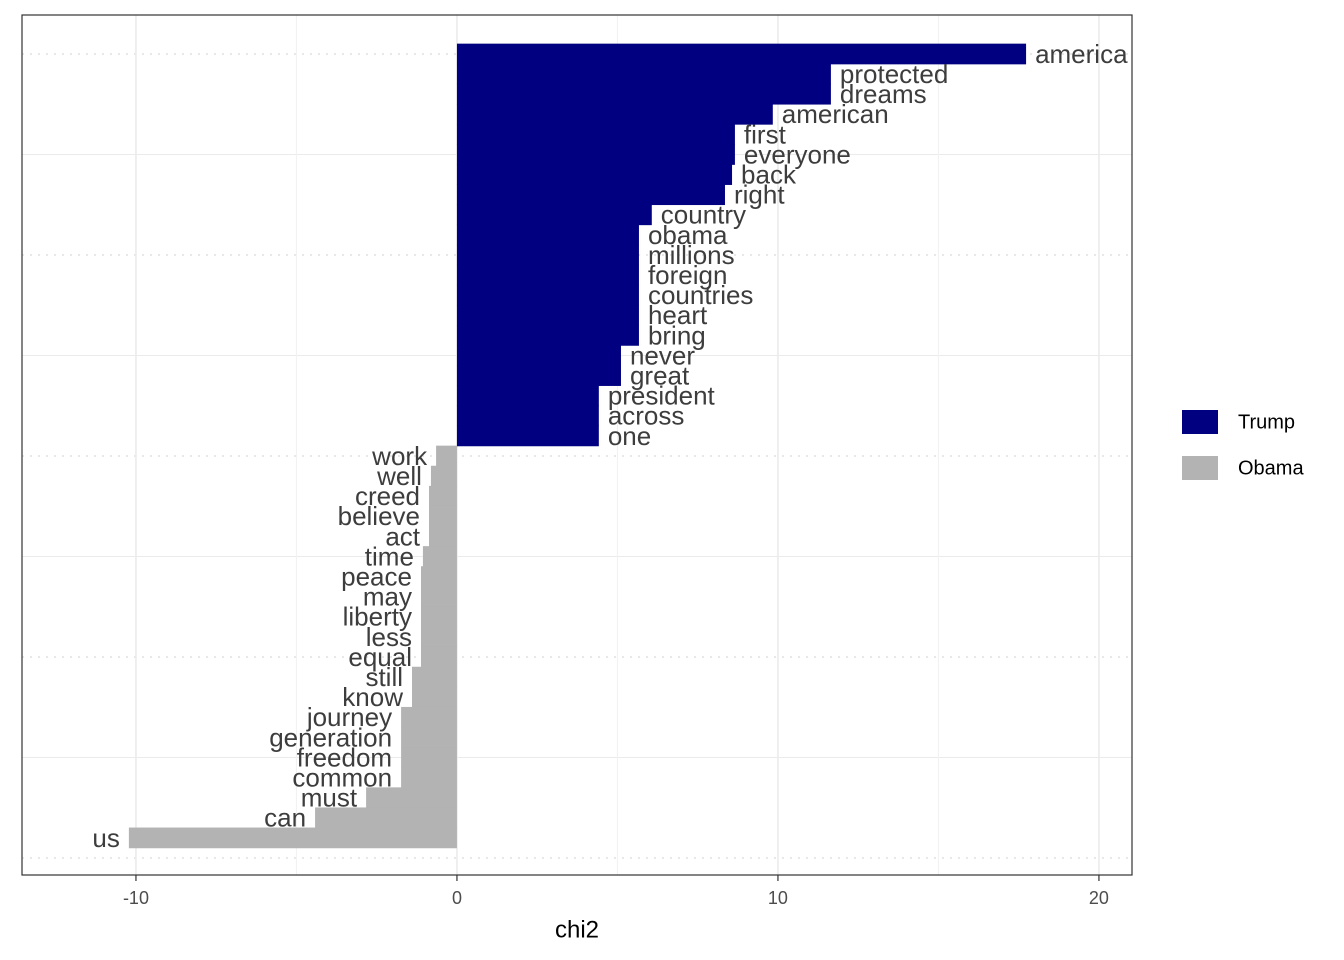 Image resolution: width=1344 pixels, height=960 pixels. Describe the element at coordinates (389, 637) in the screenshot. I see `word-label: less` at that location.